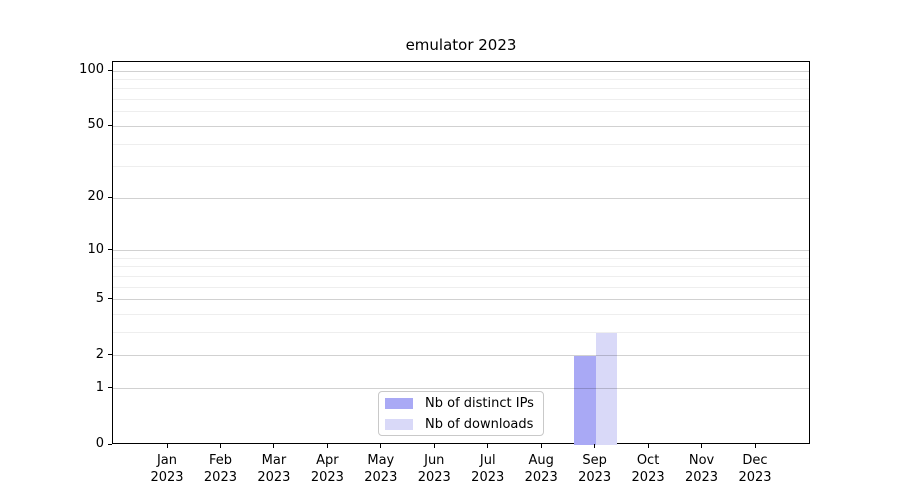 The image size is (900, 500). I want to click on legend-label-downloads: Nb of downloads, so click(479, 424).